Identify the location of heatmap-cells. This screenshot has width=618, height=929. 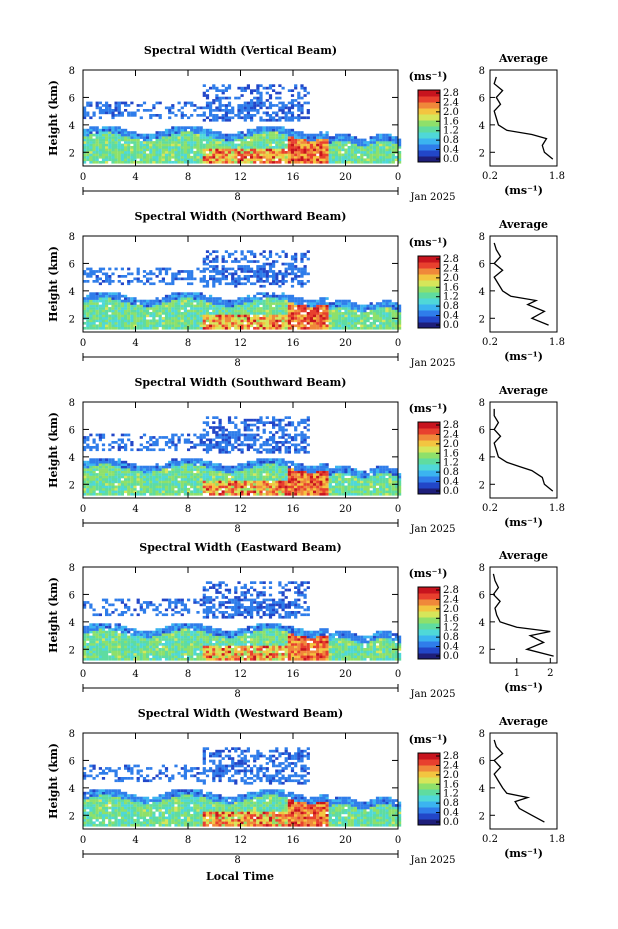
(242, 456).